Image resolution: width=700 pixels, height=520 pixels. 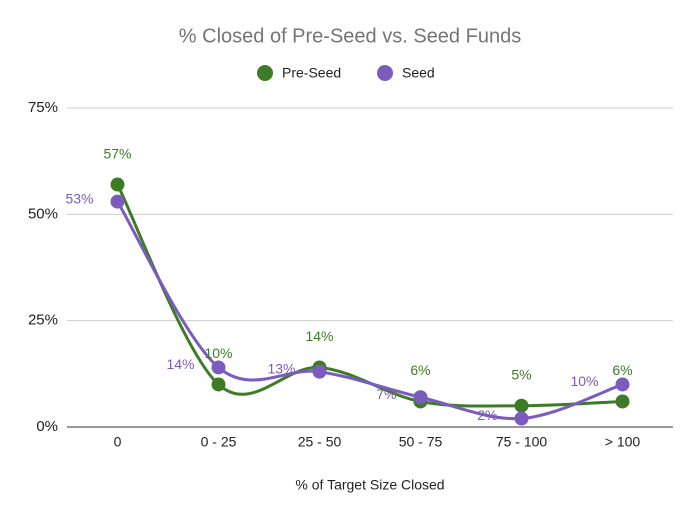 What do you see at coordinates (521, 374) in the screenshot?
I see `data-label: 5%` at bounding box center [521, 374].